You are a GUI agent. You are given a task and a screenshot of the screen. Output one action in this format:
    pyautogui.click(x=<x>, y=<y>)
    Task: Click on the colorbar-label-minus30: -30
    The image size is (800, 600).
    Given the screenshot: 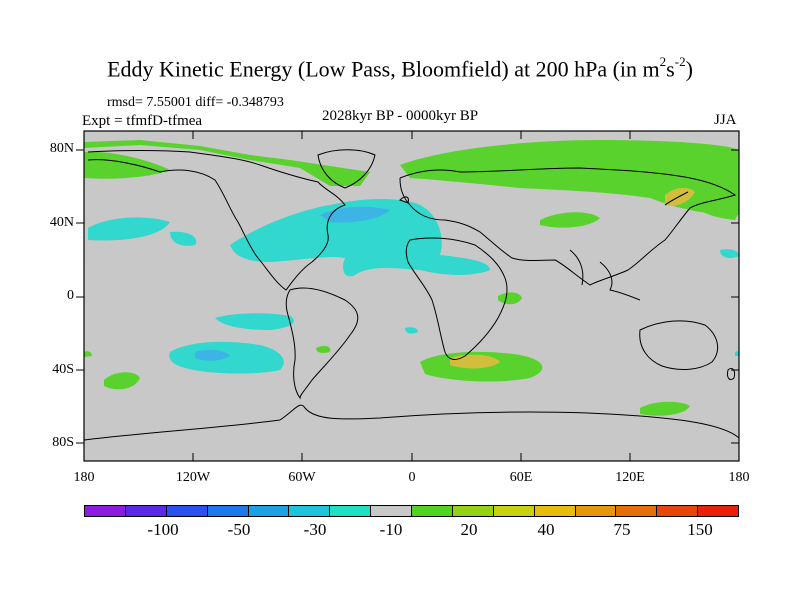 What is the action you would take?
    pyautogui.click(x=315, y=529)
    